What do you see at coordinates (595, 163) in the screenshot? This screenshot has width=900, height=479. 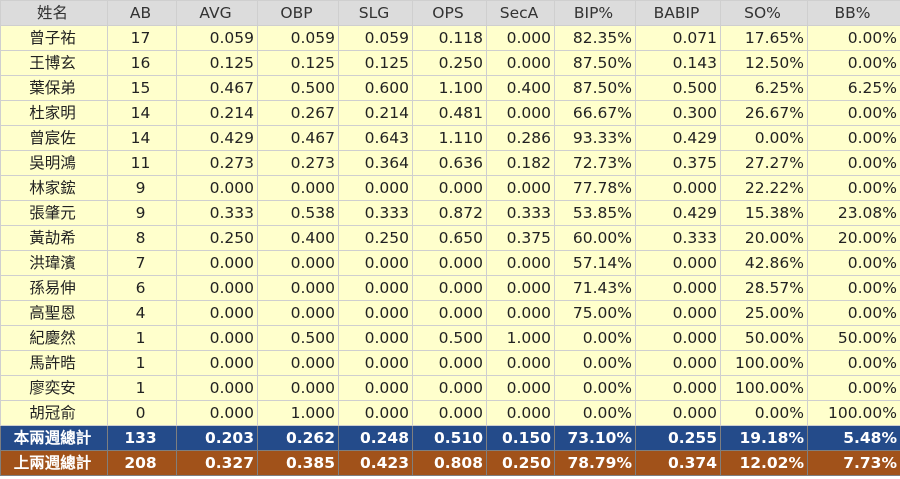 I see `stat-bip: 72.73%` at bounding box center [595, 163].